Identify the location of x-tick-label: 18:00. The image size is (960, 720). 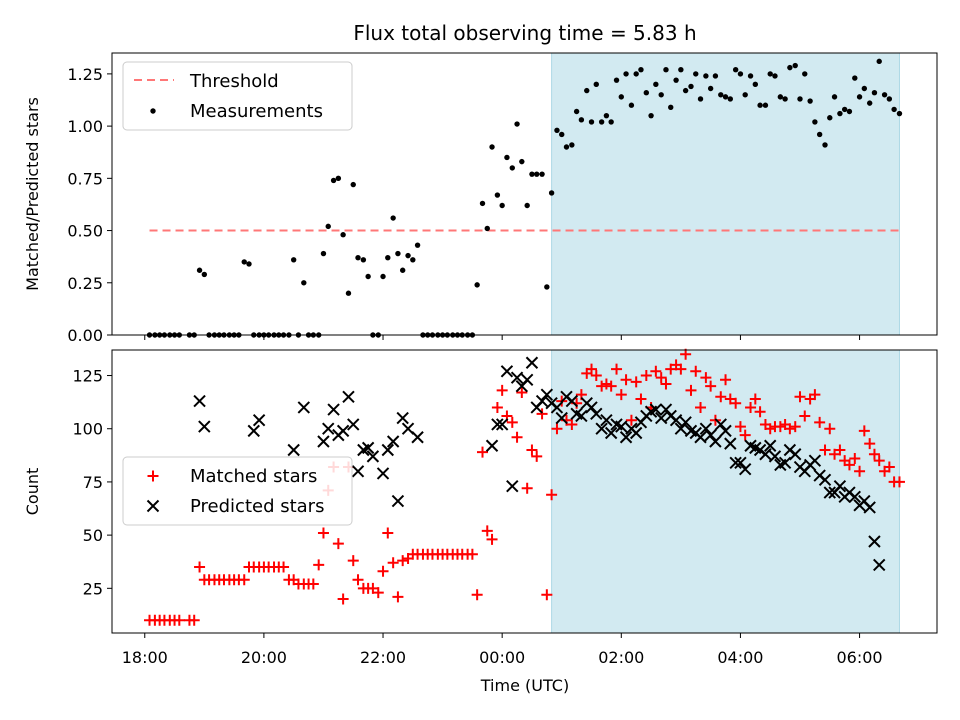
(145, 657).